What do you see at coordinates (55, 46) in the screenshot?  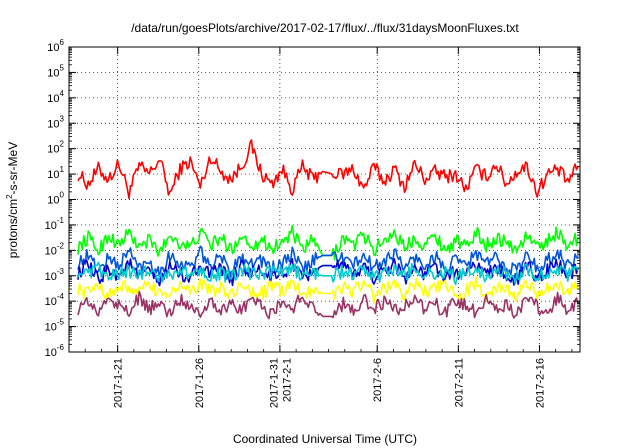 I see `y-tick-label: 10⁶` at bounding box center [55, 46].